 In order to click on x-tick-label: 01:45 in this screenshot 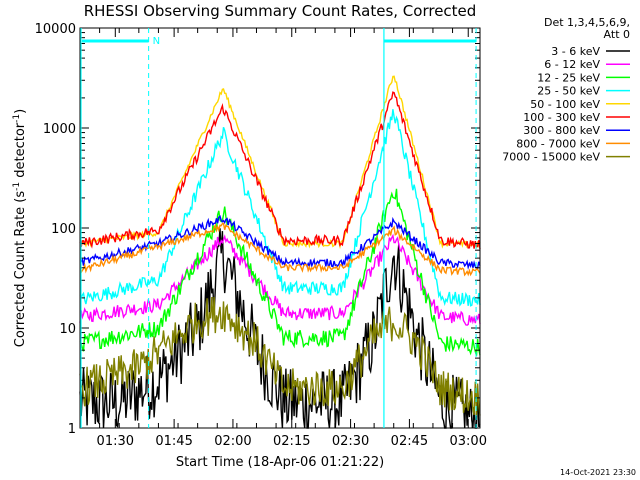, I will do `click(173, 441)`.